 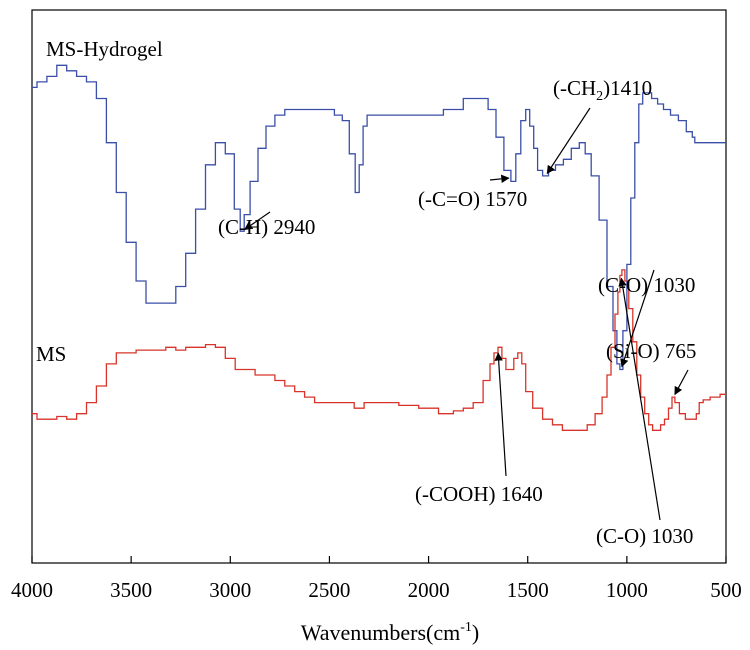 What do you see at coordinates (329, 590) in the screenshot?
I see `x-tick-label: 2500` at bounding box center [329, 590].